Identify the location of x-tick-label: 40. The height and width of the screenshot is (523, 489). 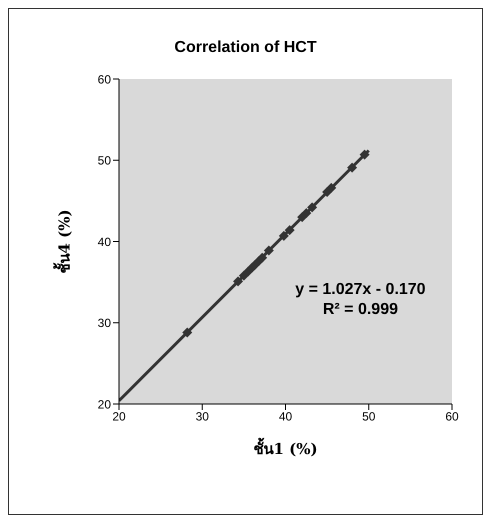
(285, 417).